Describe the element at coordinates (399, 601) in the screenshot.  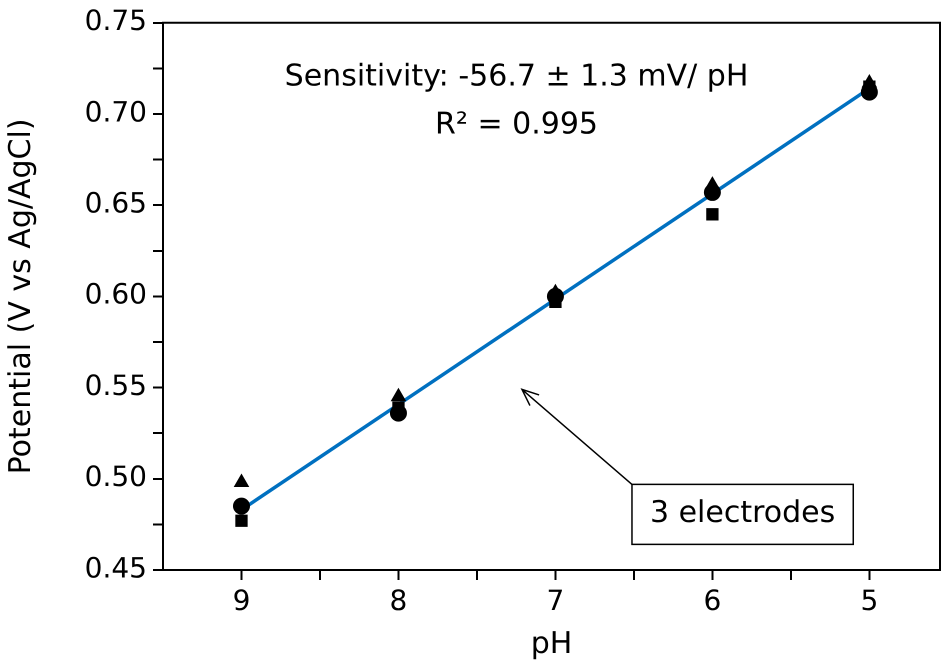
I see `x-tick-label: 8` at that location.